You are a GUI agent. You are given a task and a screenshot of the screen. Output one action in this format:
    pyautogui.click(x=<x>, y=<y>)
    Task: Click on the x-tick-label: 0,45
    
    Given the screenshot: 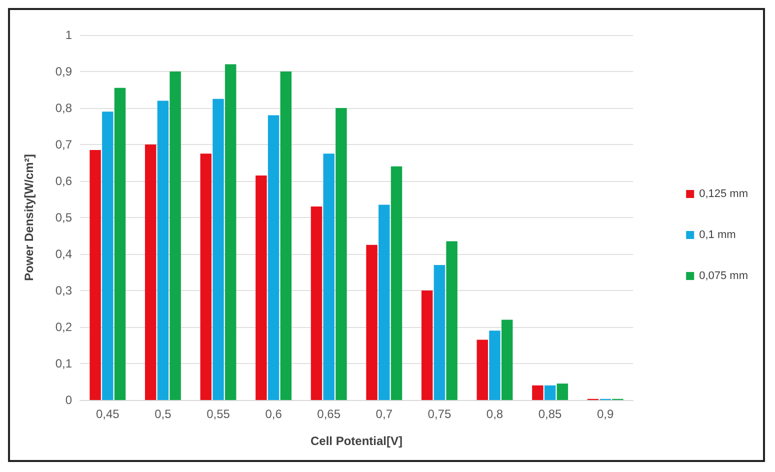 What is the action you would take?
    pyautogui.click(x=108, y=414)
    